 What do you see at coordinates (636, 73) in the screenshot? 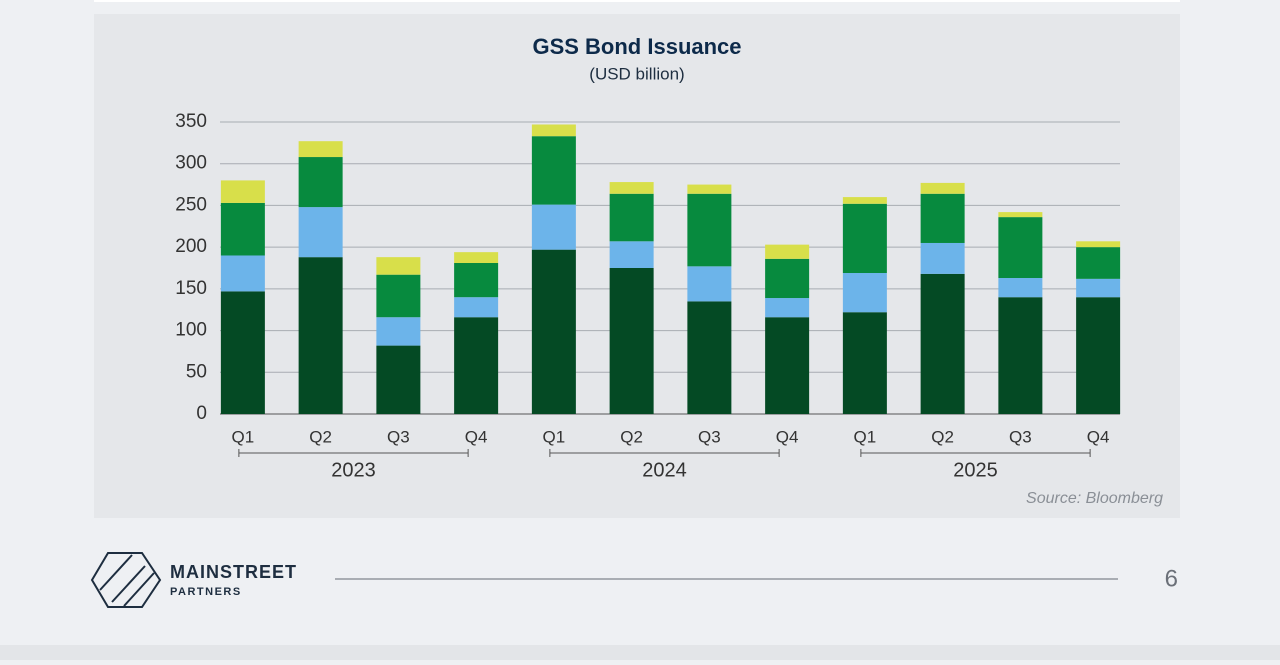
I see `chart-subtitle: (USD billion)` at bounding box center [636, 73].